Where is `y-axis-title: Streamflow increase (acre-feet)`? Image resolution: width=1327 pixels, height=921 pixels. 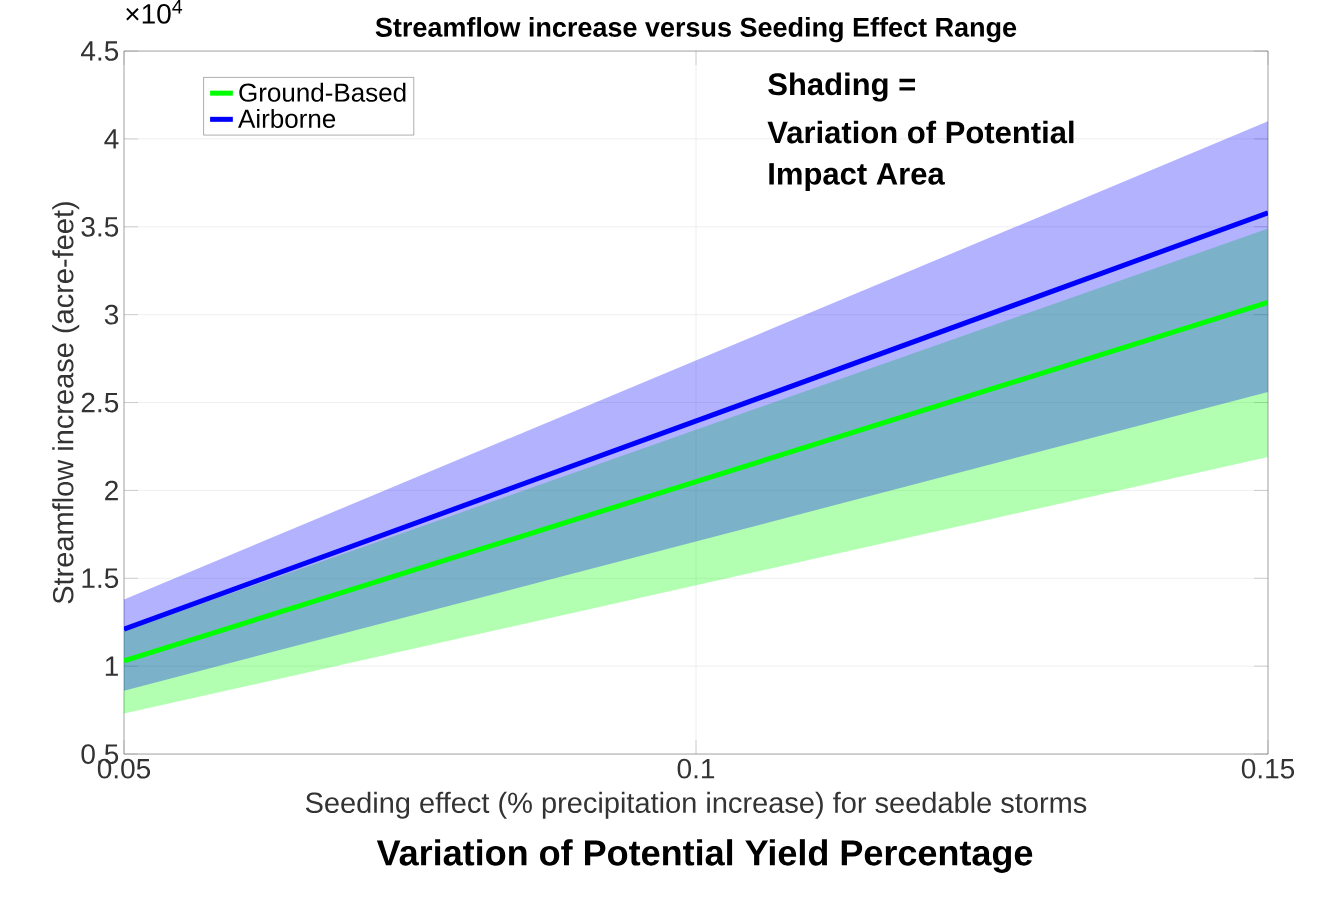 y-axis-title: Streamflow increase (acre-feet) is located at coordinates (66, 403).